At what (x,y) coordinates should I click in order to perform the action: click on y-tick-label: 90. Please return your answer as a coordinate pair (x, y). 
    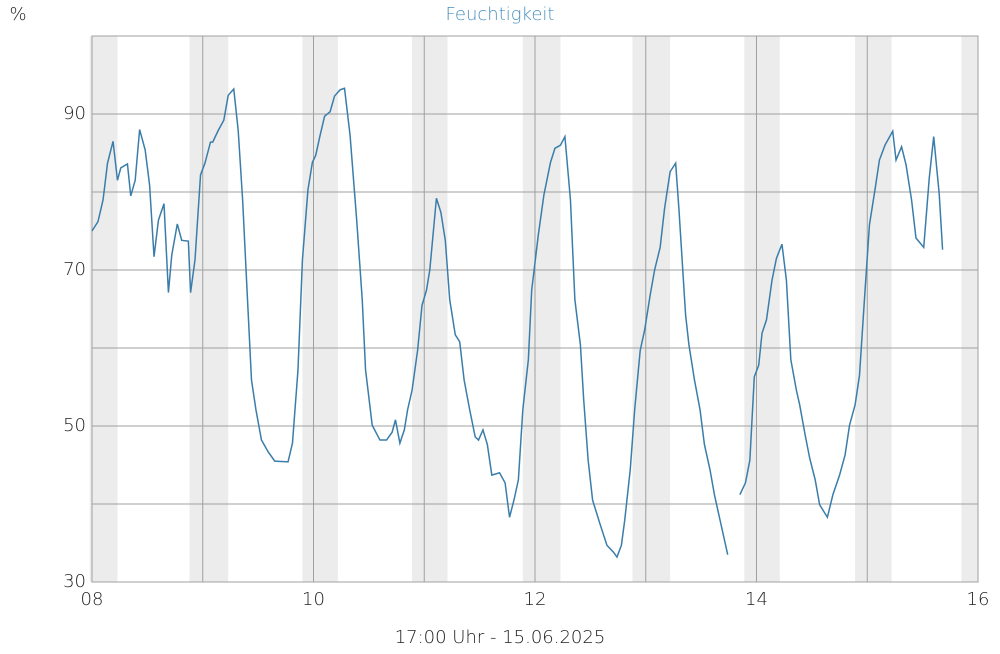
    Looking at the image, I should click on (74, 113).